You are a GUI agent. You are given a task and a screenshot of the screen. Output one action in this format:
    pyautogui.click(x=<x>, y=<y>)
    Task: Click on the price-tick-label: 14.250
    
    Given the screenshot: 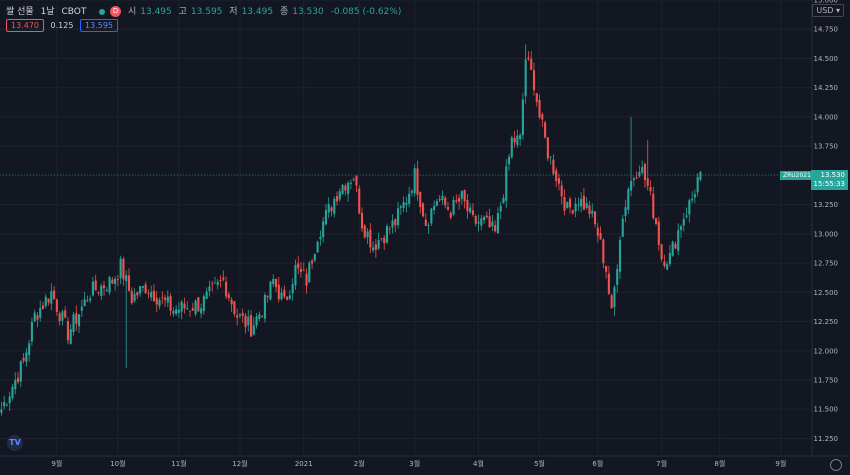 What is the action you would take?
    pyautogui.click(x=826, y=88)
    